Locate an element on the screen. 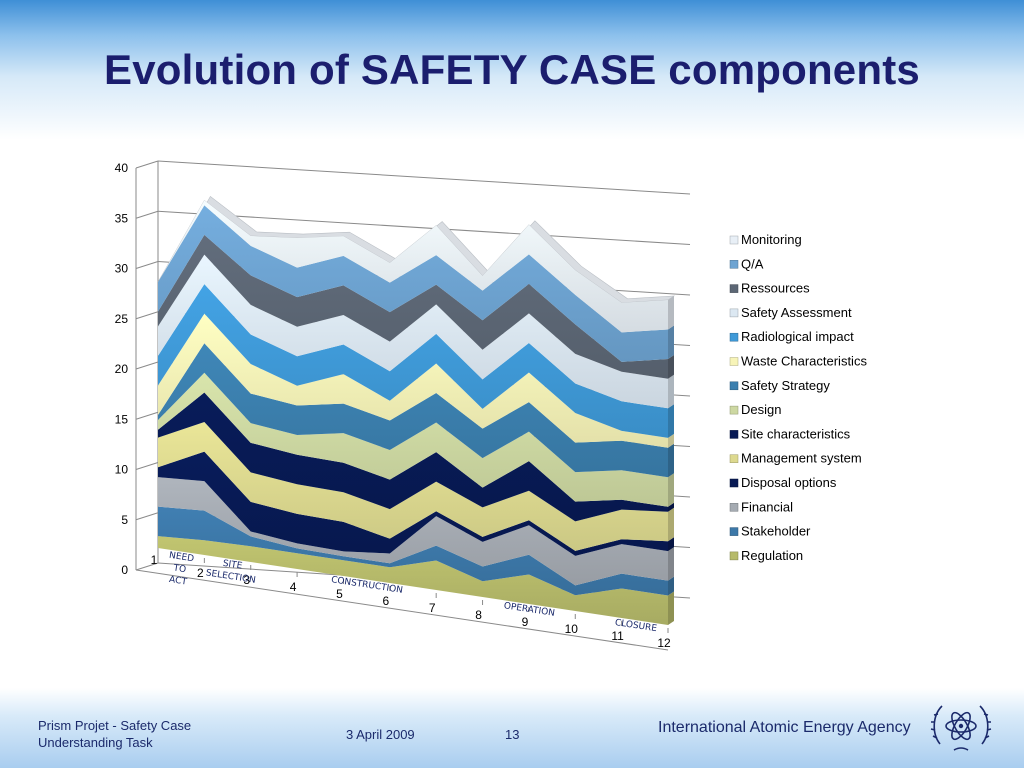 This screenshot has height=768, width=1024. iaea-logo-icon is located at coordinates (961, 728).